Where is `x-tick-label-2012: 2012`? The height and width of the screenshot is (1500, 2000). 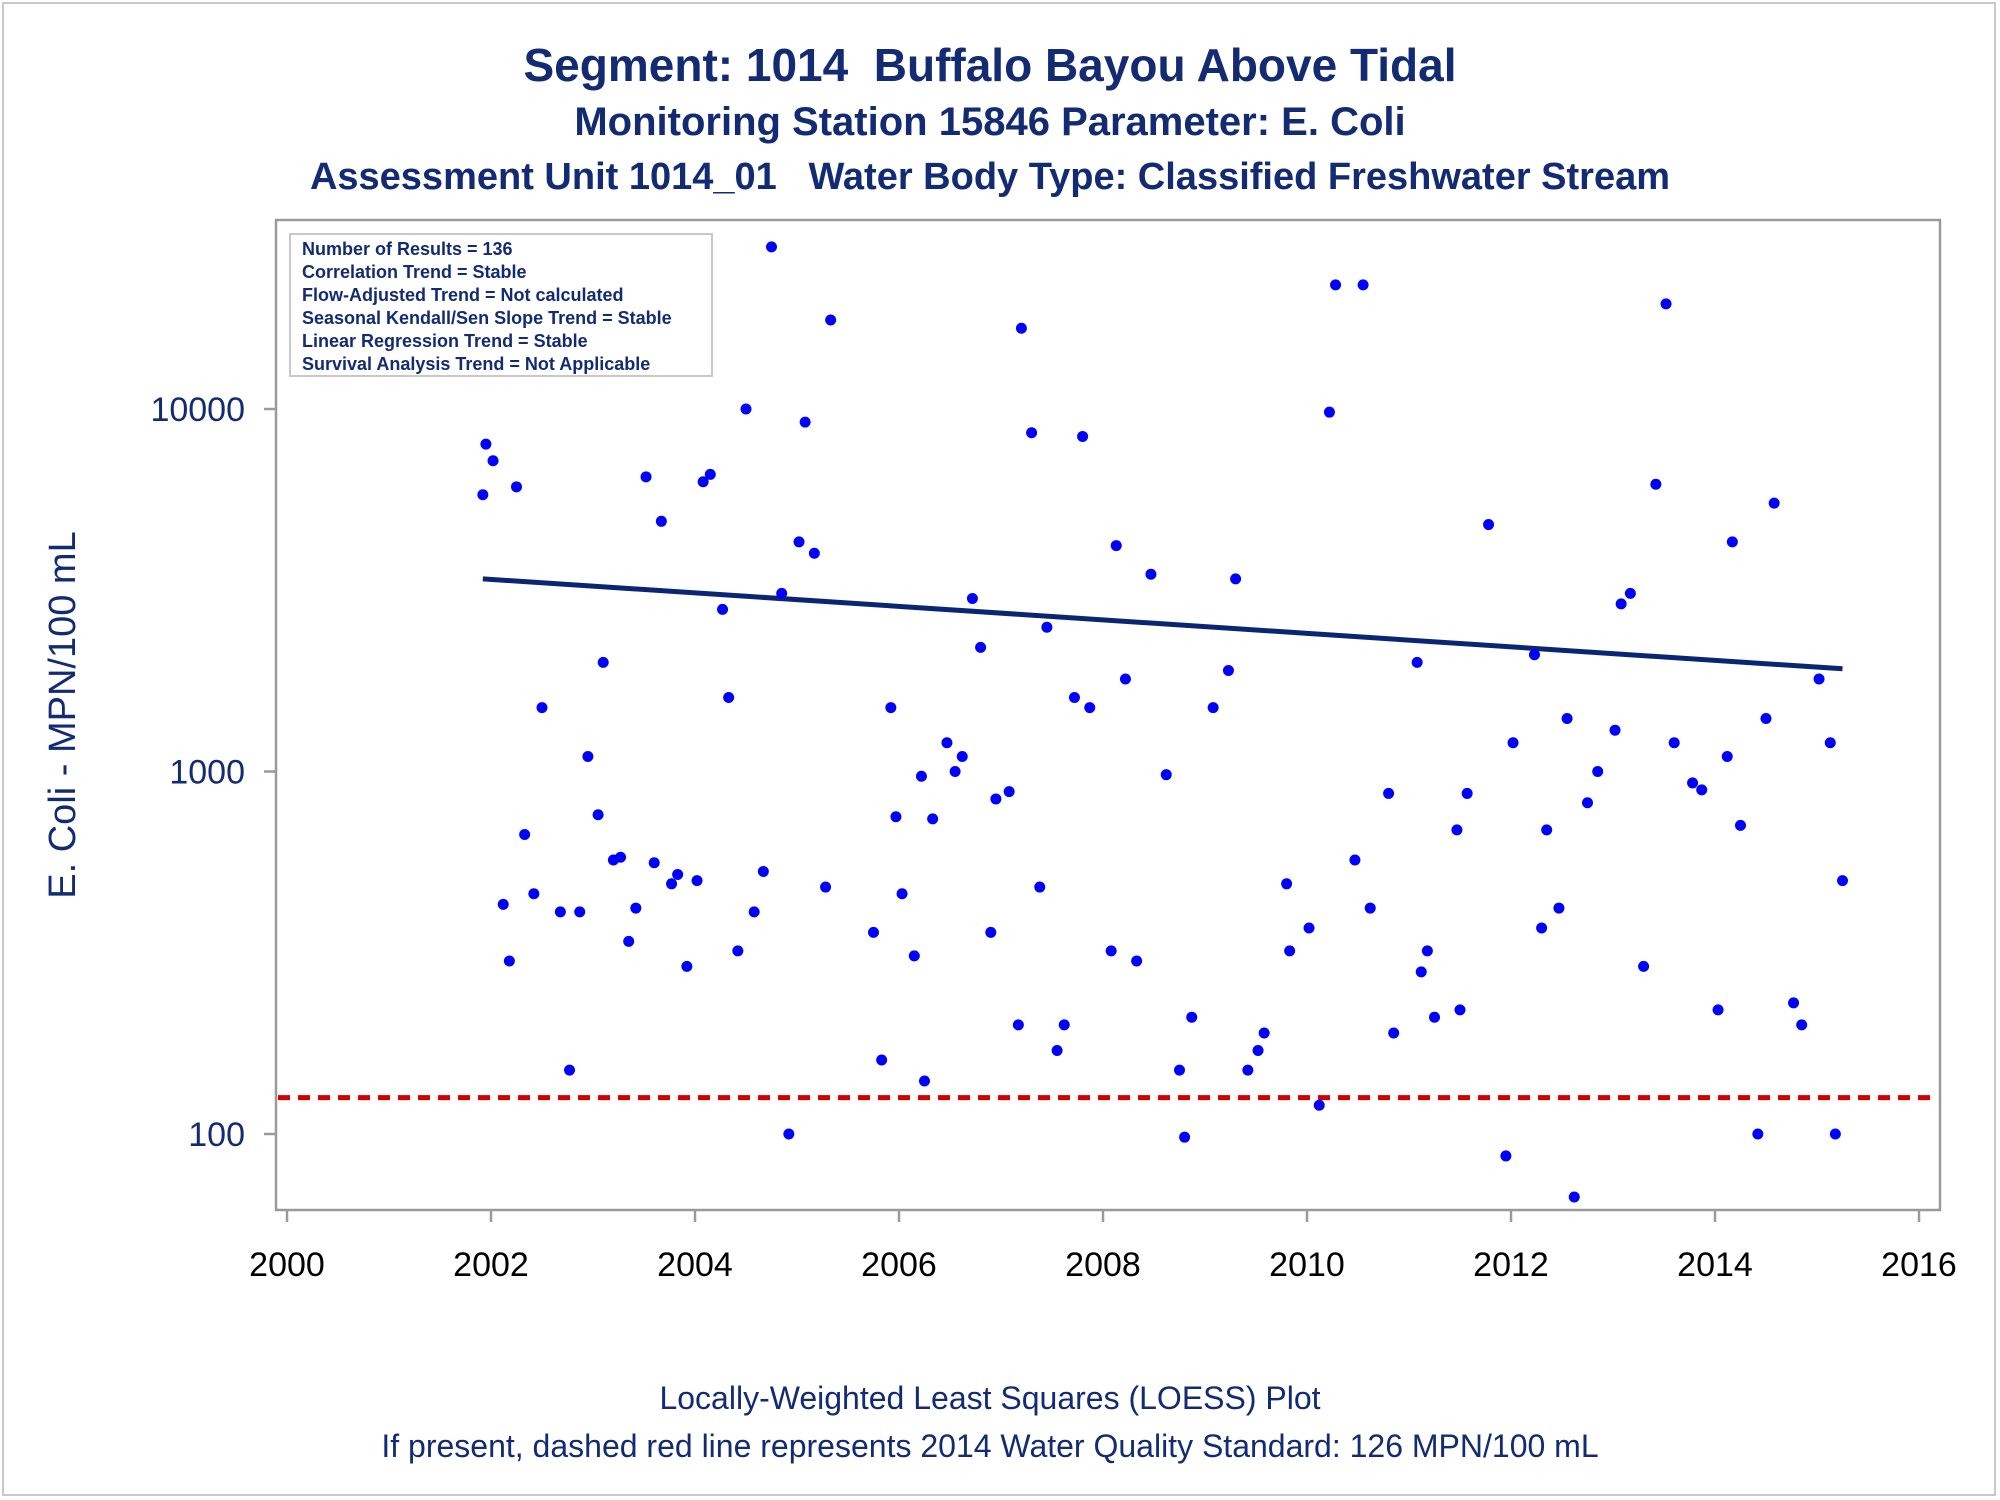 x-tick-label-2012: 2012 is located at coordinates (1511, 1265).